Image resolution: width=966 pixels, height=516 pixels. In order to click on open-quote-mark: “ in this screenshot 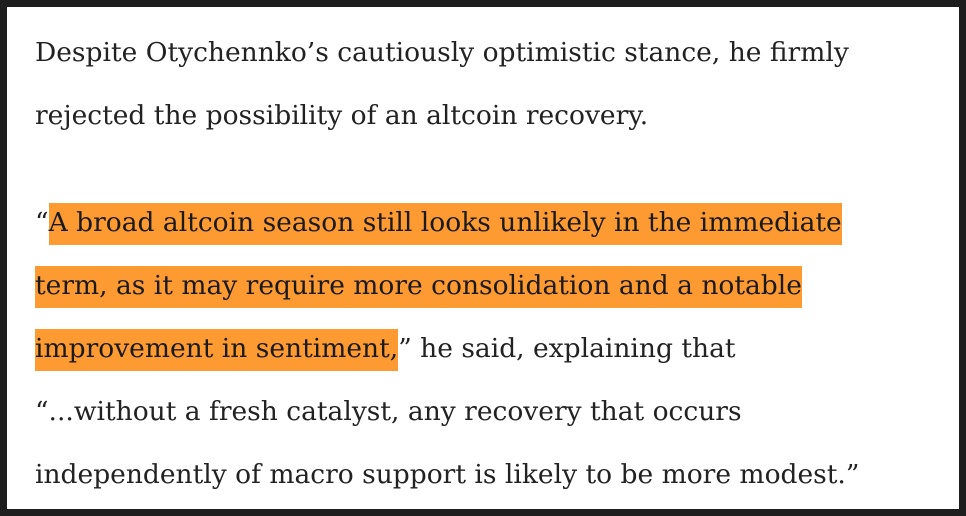, I will do `click(42, 222)`.